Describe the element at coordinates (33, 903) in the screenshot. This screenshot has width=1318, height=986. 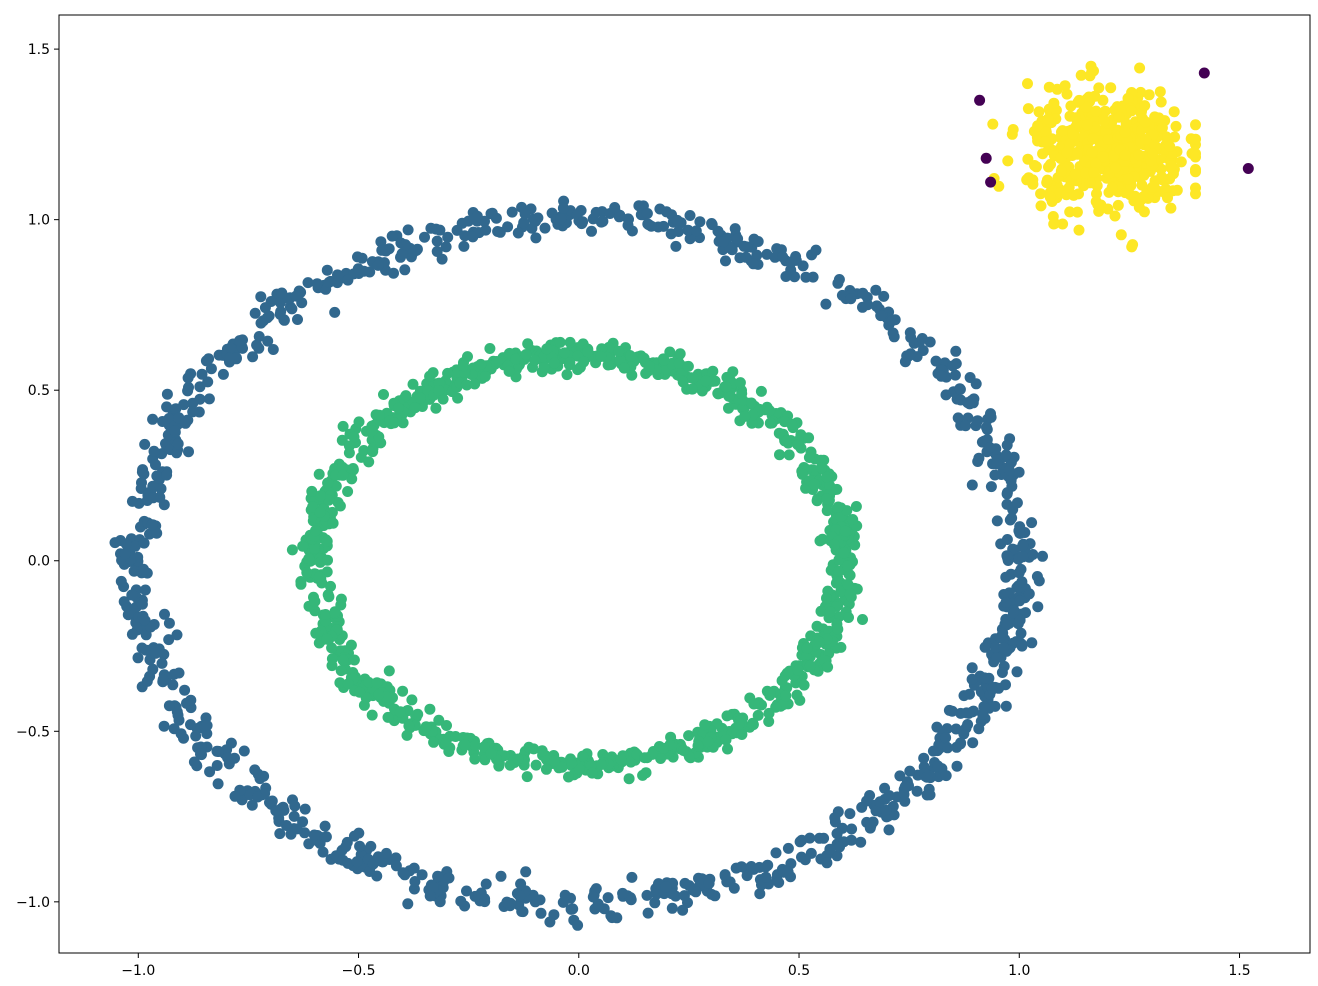
I see `y-tick-label: −1.0` at that location.